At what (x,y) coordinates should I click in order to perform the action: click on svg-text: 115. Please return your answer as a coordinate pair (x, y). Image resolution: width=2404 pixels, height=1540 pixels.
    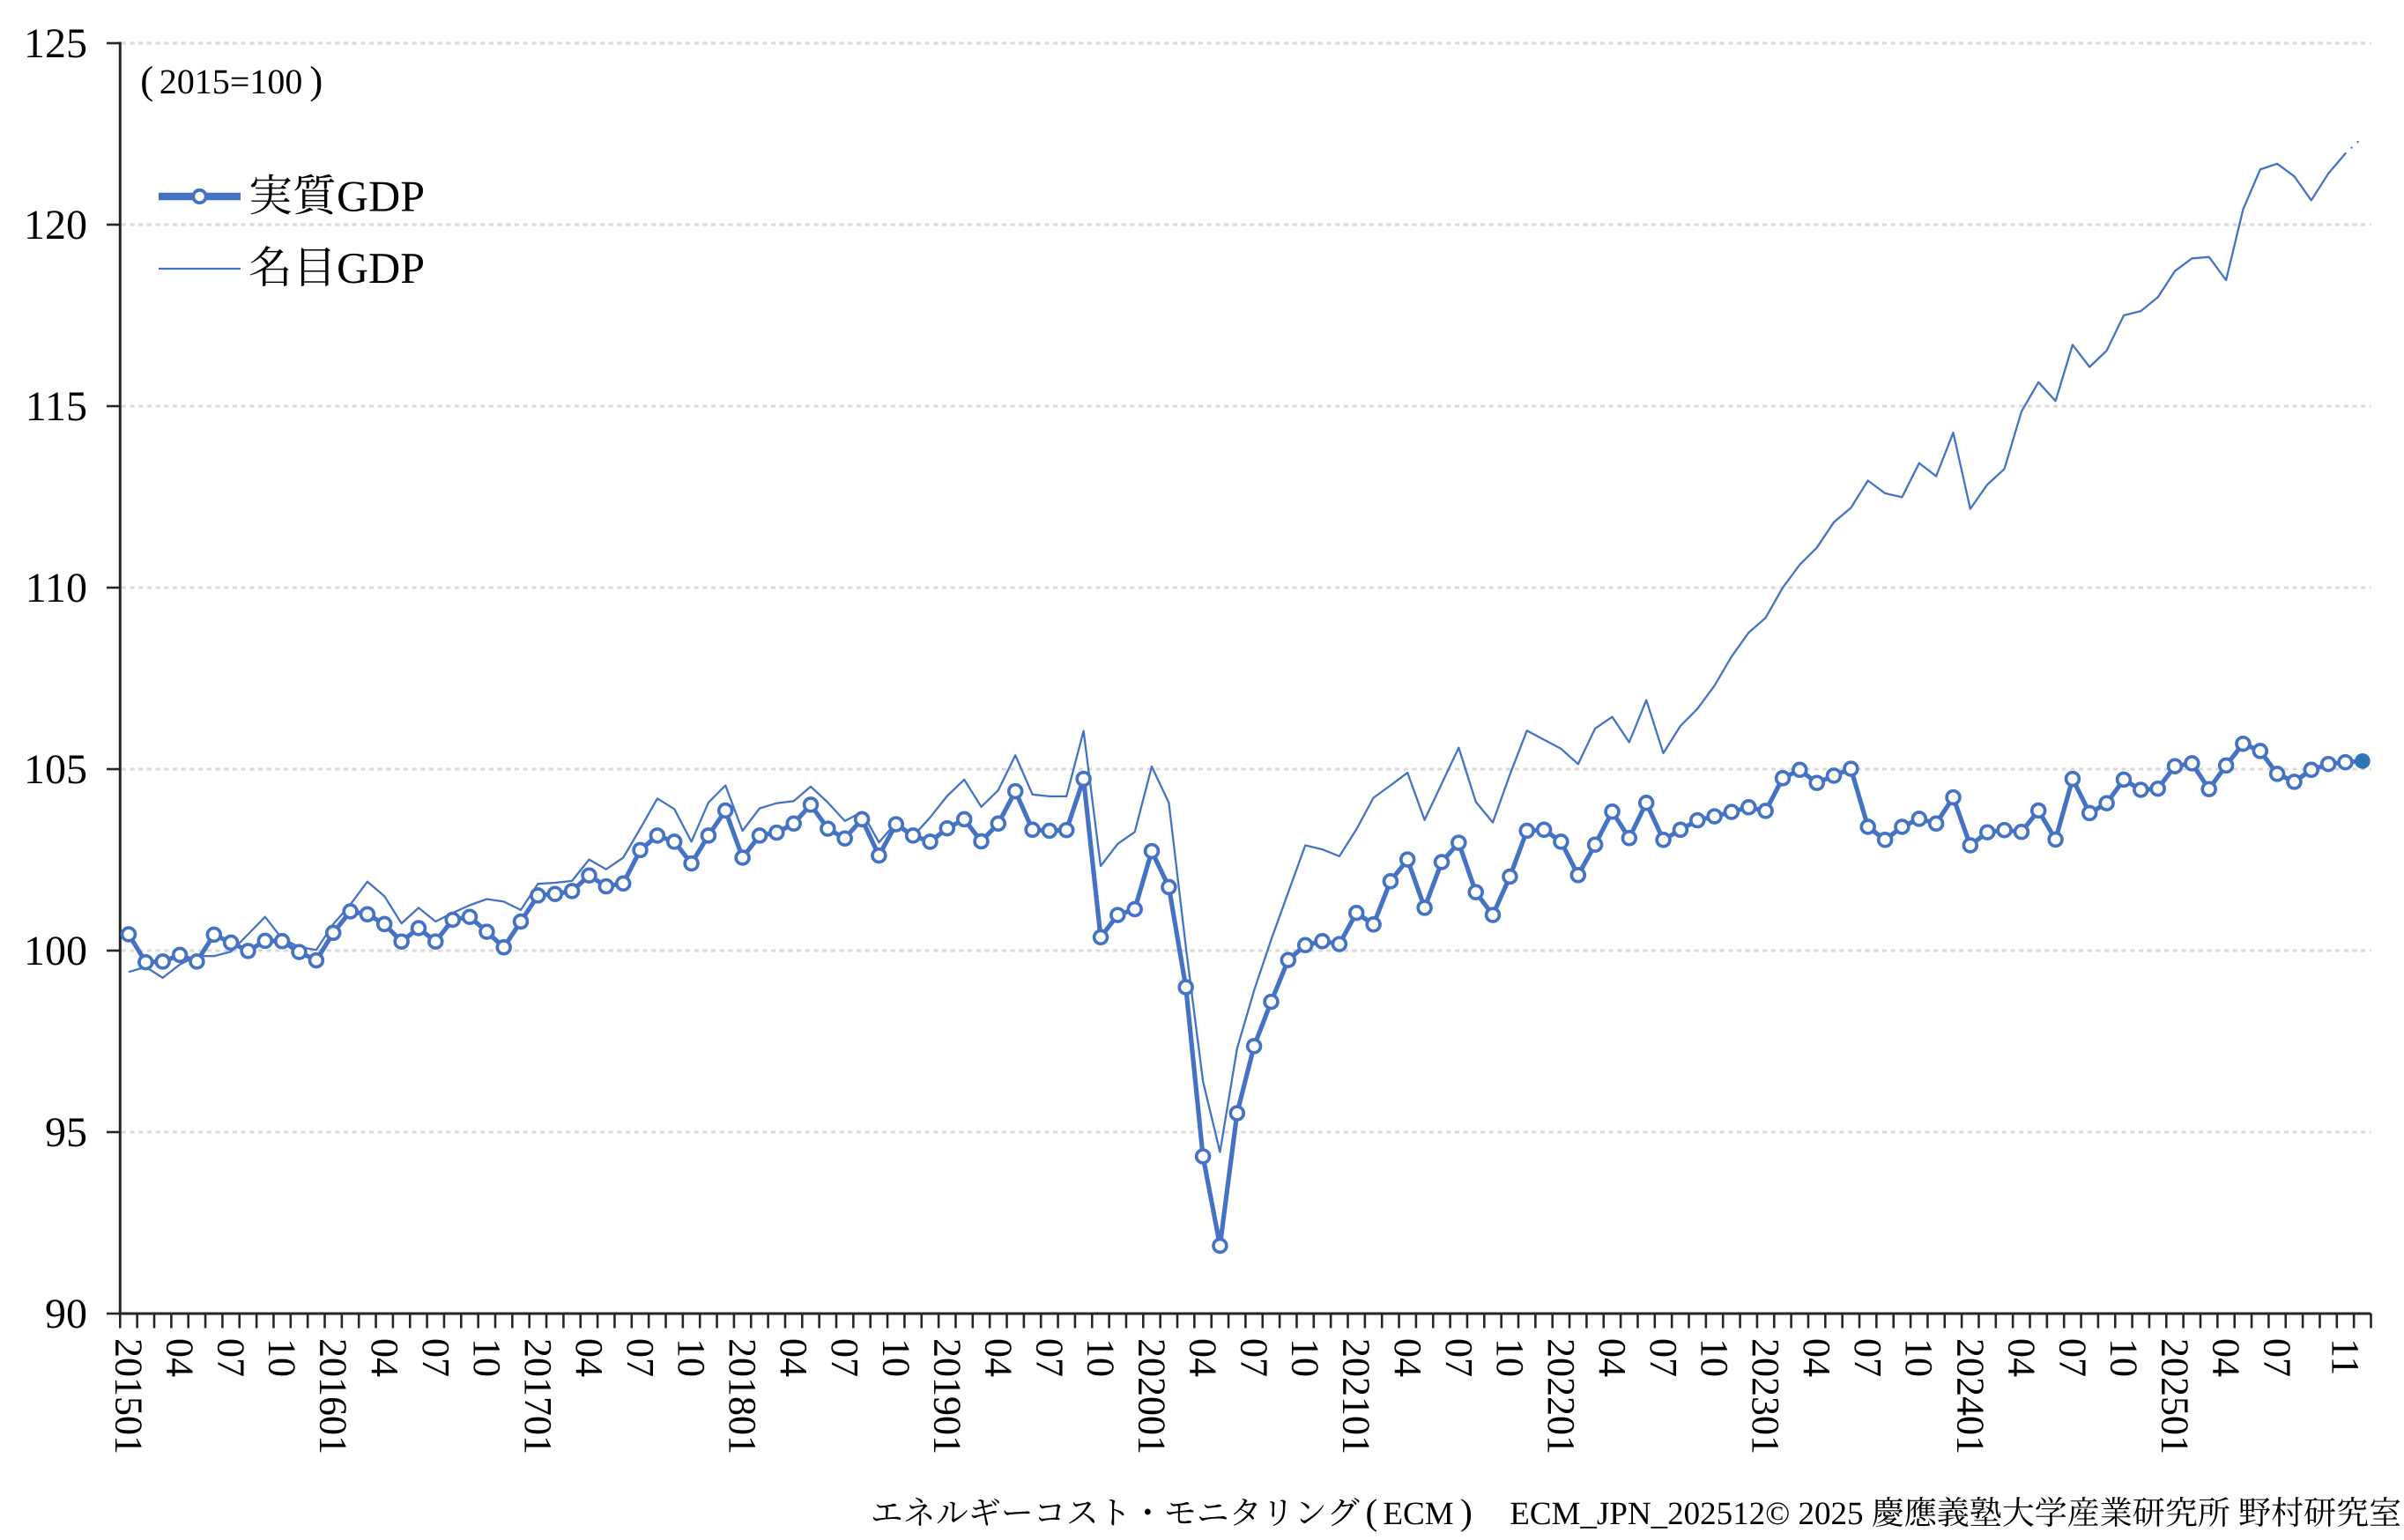
    Looking at the image, I should click on (57, 406).